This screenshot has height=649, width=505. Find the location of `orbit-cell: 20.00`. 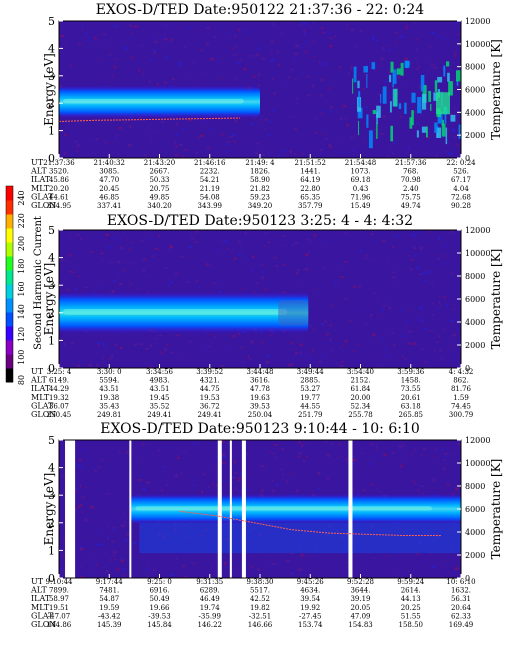

orbit-cell: 20.00 is located at coordinates (360, 398).